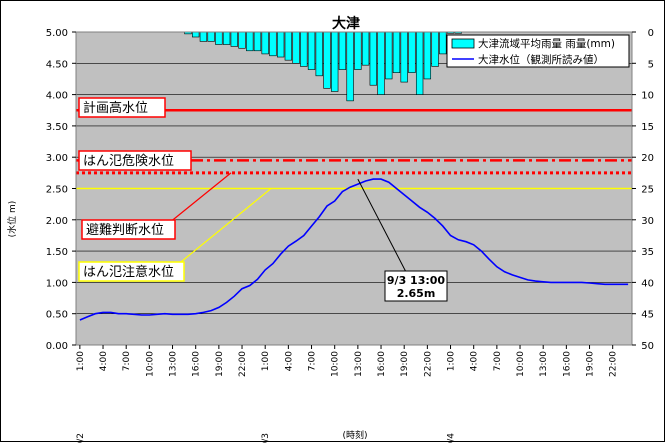 The image size is (667, 444). I want to click on y-tick-label: 1.50, so click(57, 252).